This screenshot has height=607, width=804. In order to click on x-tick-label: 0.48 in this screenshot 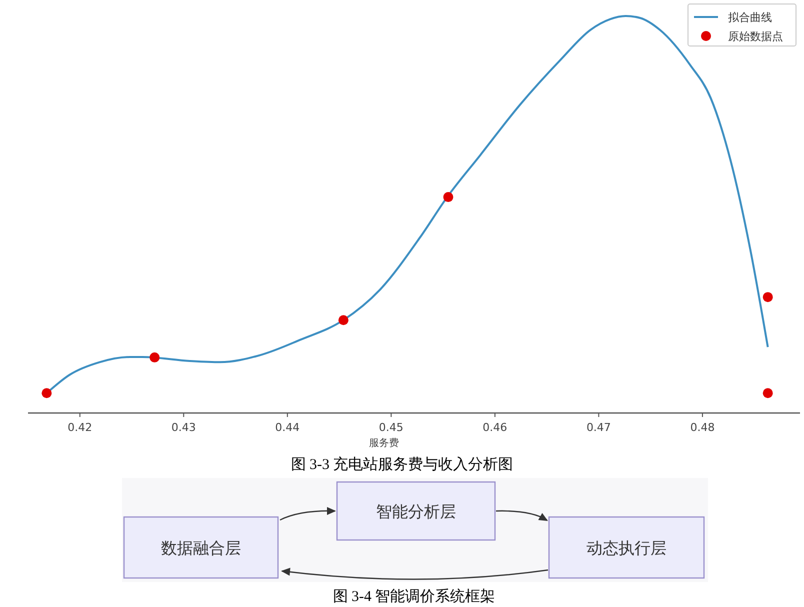, I will do `click(702, 427)`.